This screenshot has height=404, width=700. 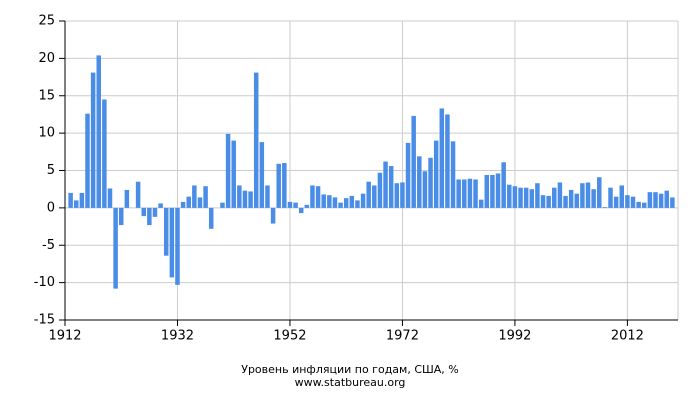 What do you see at coordinates (177, 336) in the screenshot?
I see `x-tick-label: 1932` at bounding box center [177, 336].